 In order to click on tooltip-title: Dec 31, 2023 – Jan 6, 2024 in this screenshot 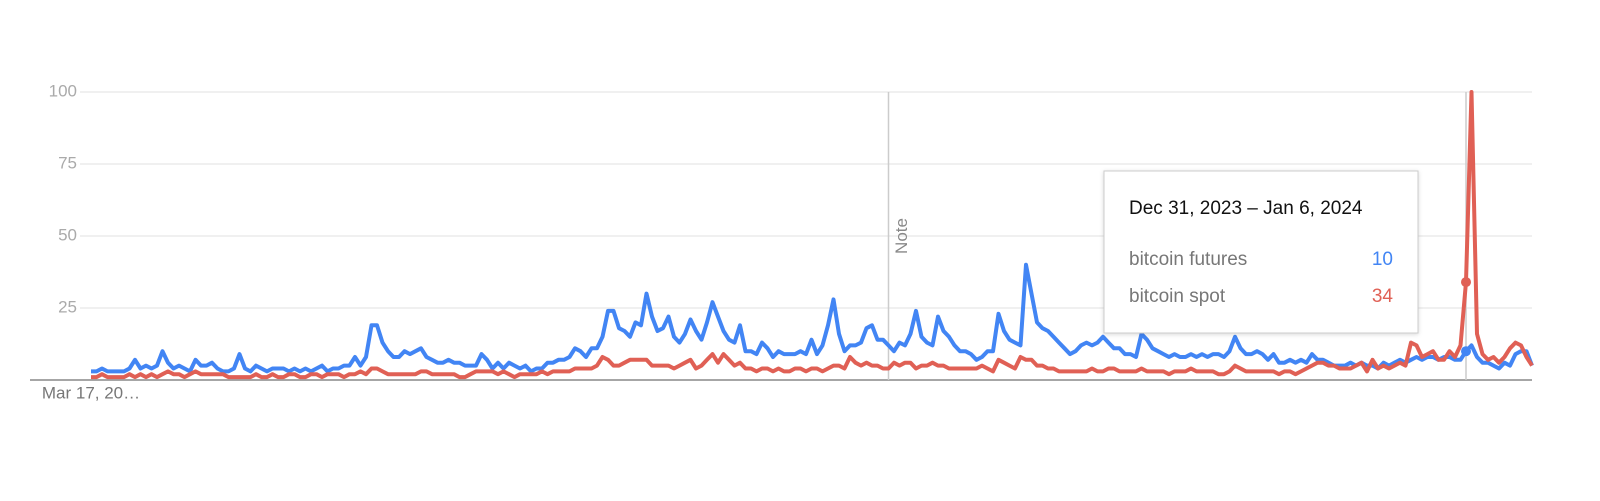, I will do `click(1246, 208)`.